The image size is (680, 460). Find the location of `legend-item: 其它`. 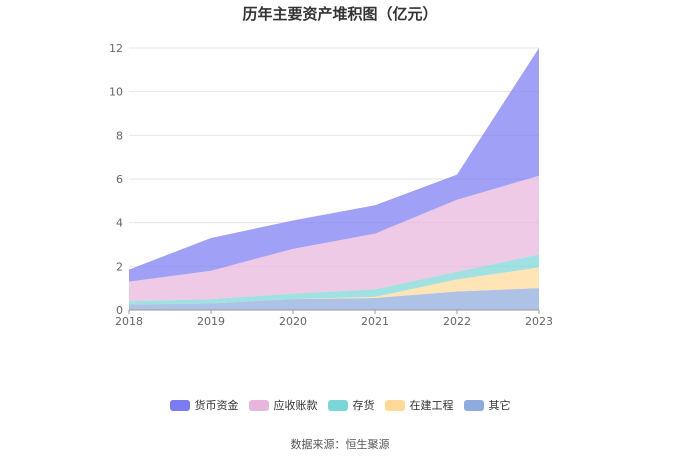

legend-item: 其它 is located at coordinates (487, 405).